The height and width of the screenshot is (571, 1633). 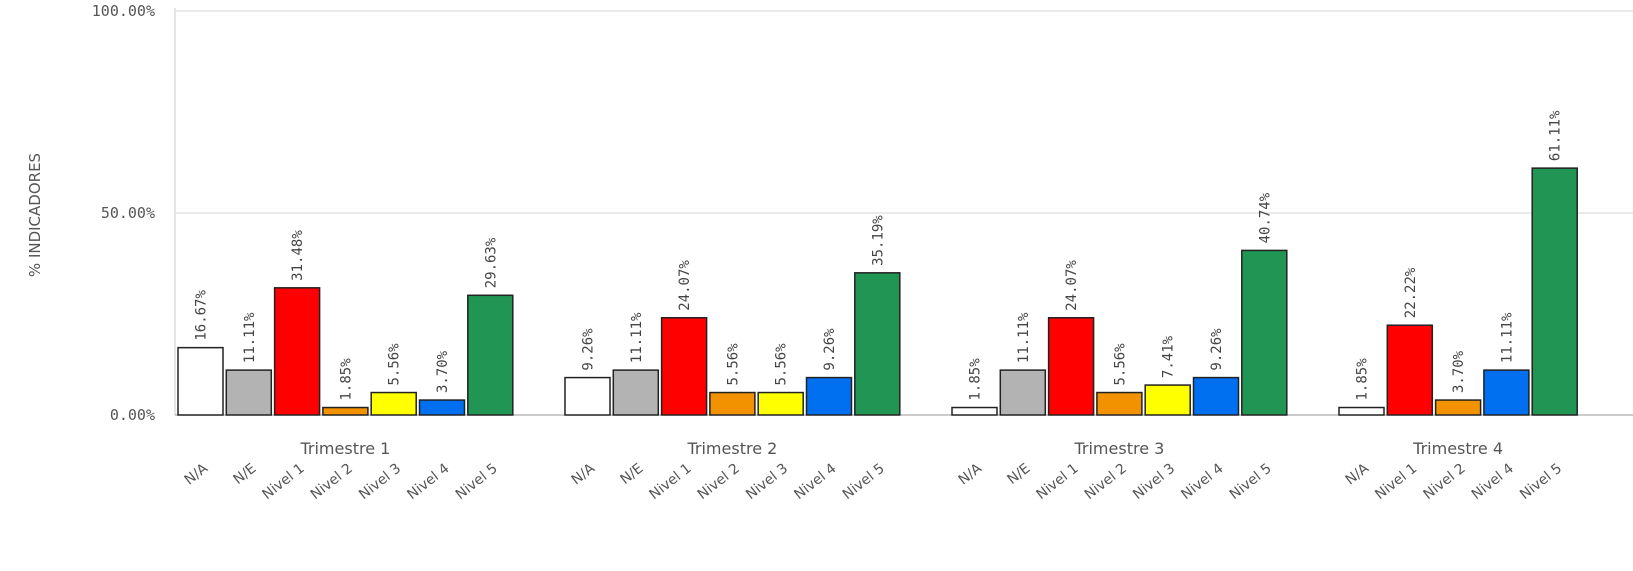 What do you see at coordinates (344, 448) in the screenshot?
I see `group-label: Trimestre 1` at bounding box center [344, 448].